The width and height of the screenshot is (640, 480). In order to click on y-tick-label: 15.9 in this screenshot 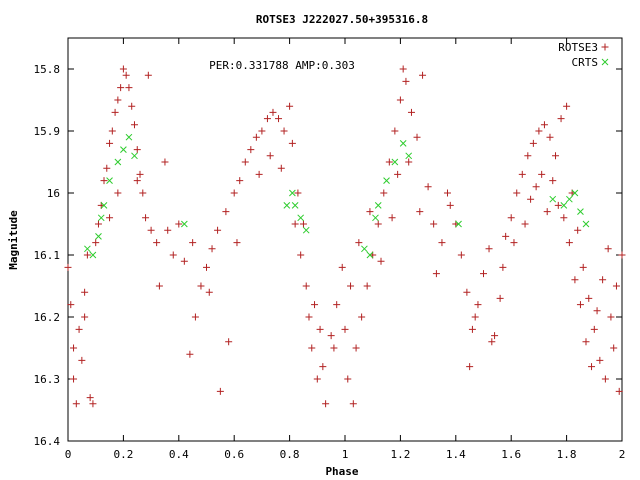, I will do `click(47, 131)`.